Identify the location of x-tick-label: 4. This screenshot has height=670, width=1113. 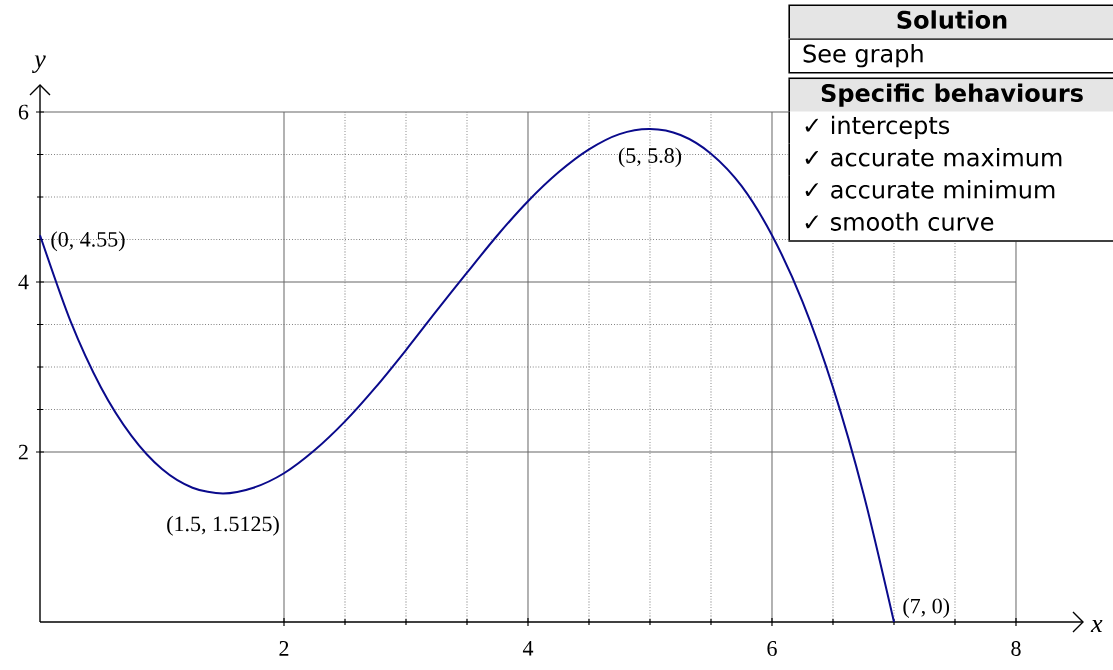
(528, 648).